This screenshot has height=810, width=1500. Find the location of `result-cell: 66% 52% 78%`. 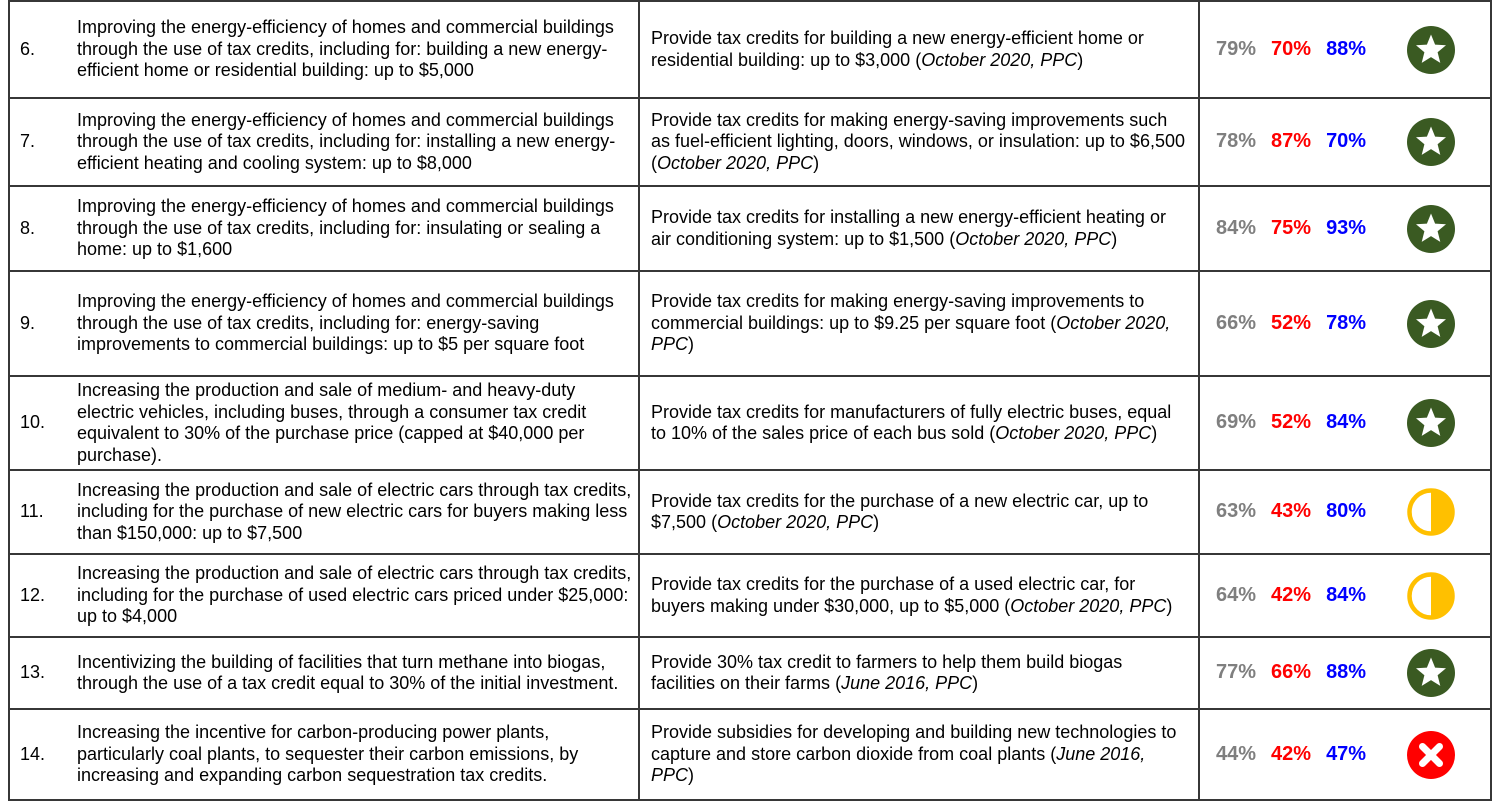

result-cell: 66% 52% 78% is located at coordinates (1345, 323).